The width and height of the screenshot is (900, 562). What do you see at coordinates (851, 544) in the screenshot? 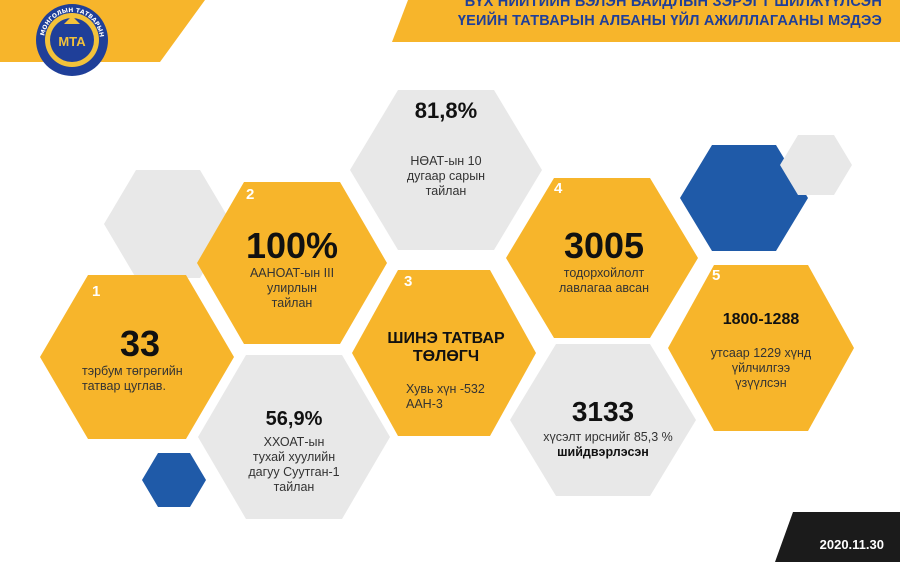
I see `report-date: 2020.11.30` at bounding box center [851, 544].